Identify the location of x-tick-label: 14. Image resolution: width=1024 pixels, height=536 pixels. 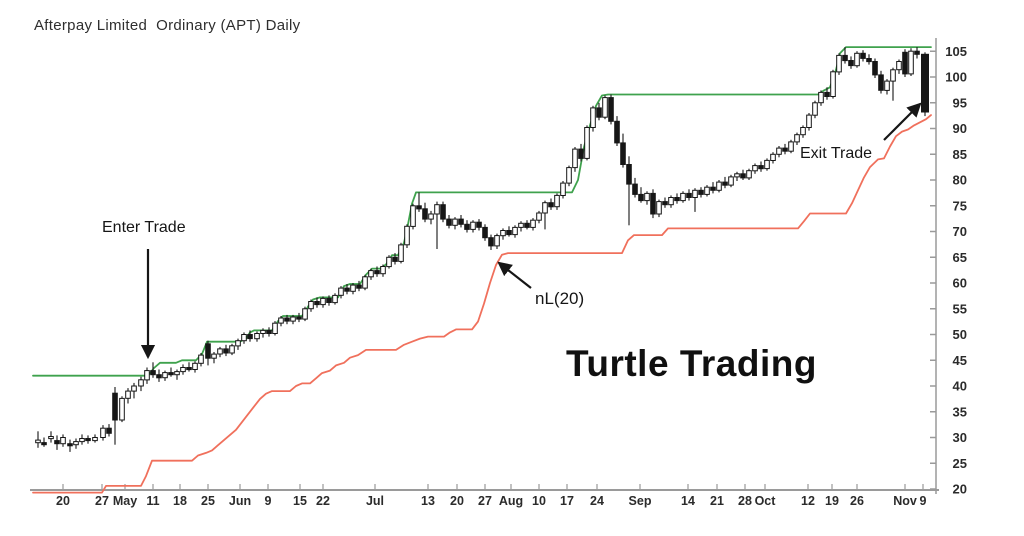
(688, 501).